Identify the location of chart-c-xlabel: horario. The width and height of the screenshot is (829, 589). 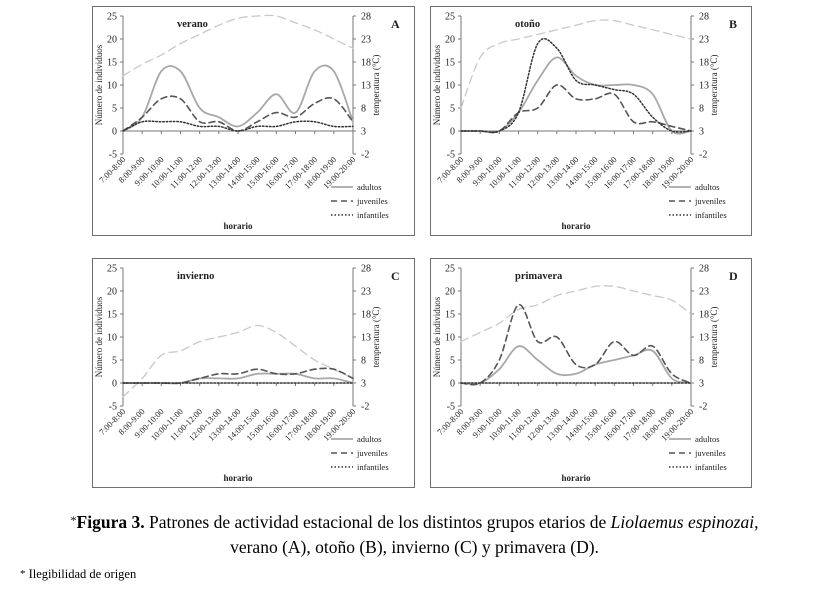
(238, 478).